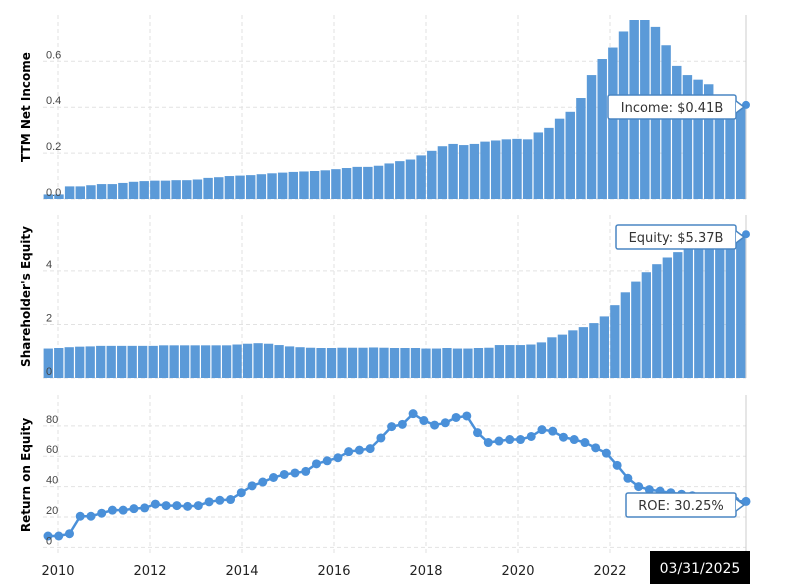 This screenshot has height=584, width=790. What do you see at coordinates (53, 193) in the screenshot?
I see `y-tick-label: 0.0` at bounding box center [53, 193].